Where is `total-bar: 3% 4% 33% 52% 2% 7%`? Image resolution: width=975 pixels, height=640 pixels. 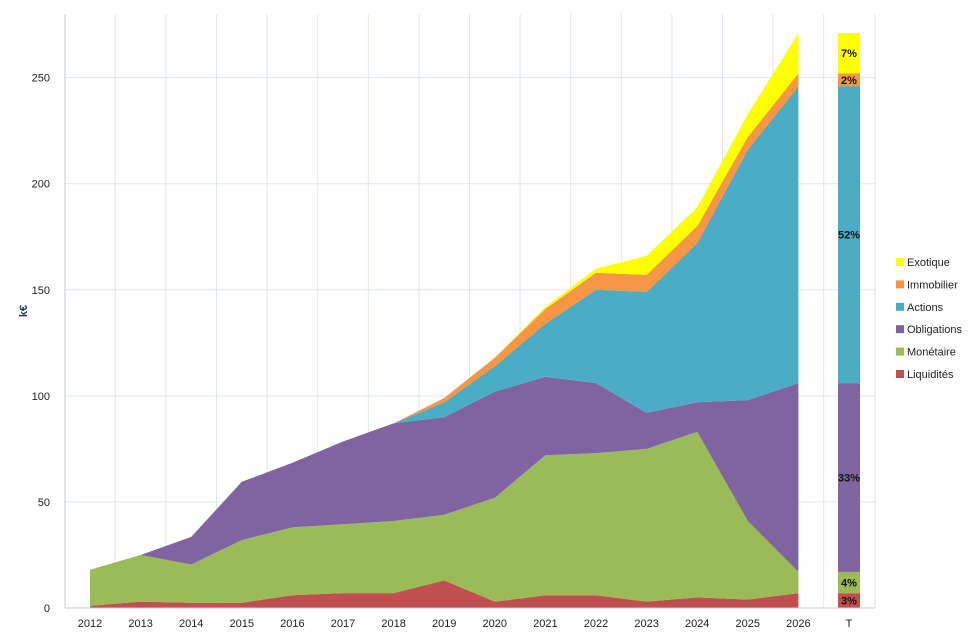 total-bar: 3% 4% 33% 52% 2% 7% is located at coordinates (849, 320).